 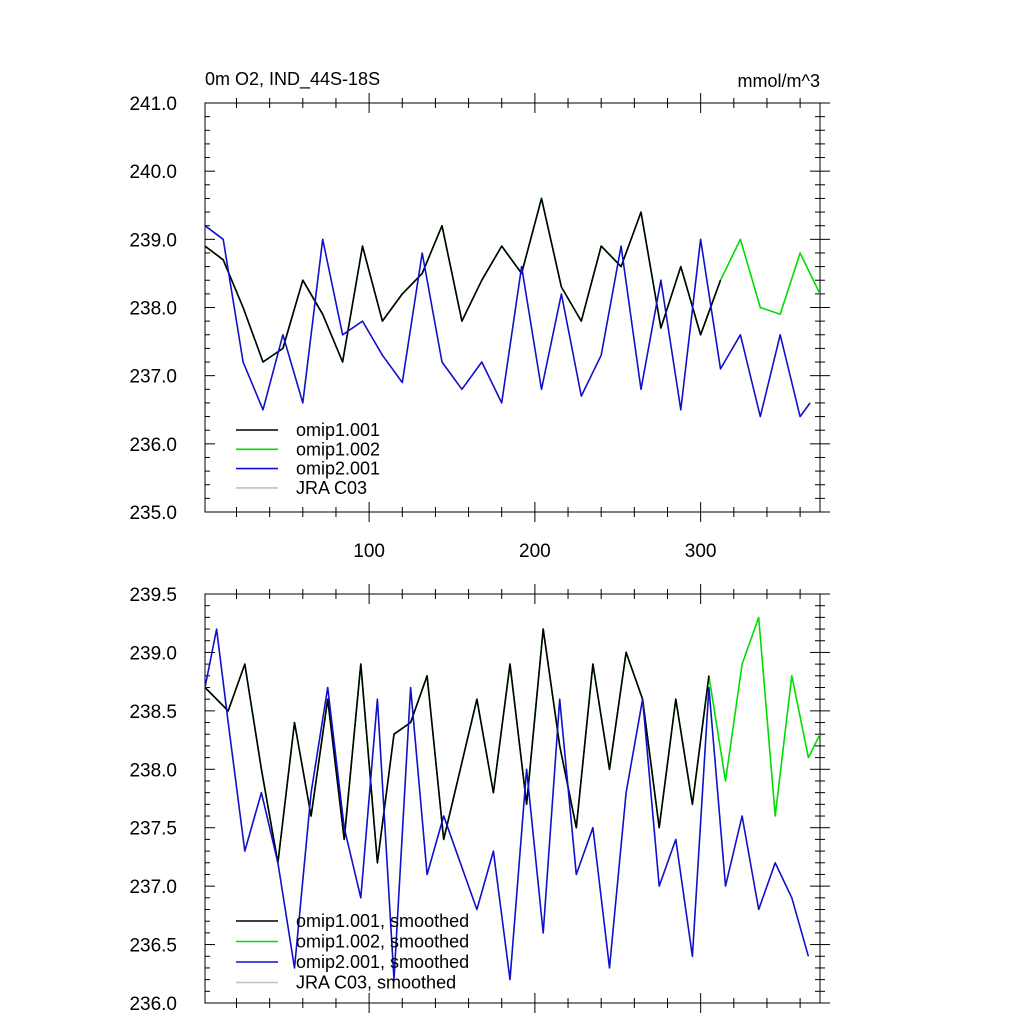 What do you see at coordinates (153, 377) in the screenshot?
I see `p0-y-tick-label: 237.0` at bounding box center [153, 377].